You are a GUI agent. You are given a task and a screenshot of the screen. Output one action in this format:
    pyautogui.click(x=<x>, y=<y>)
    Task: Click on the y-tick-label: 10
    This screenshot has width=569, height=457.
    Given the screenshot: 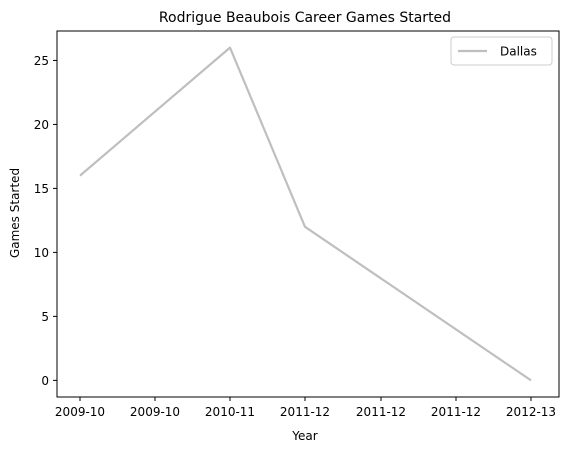 What is the action you would take?
    pyautogui.click(x=41, y=253)
    